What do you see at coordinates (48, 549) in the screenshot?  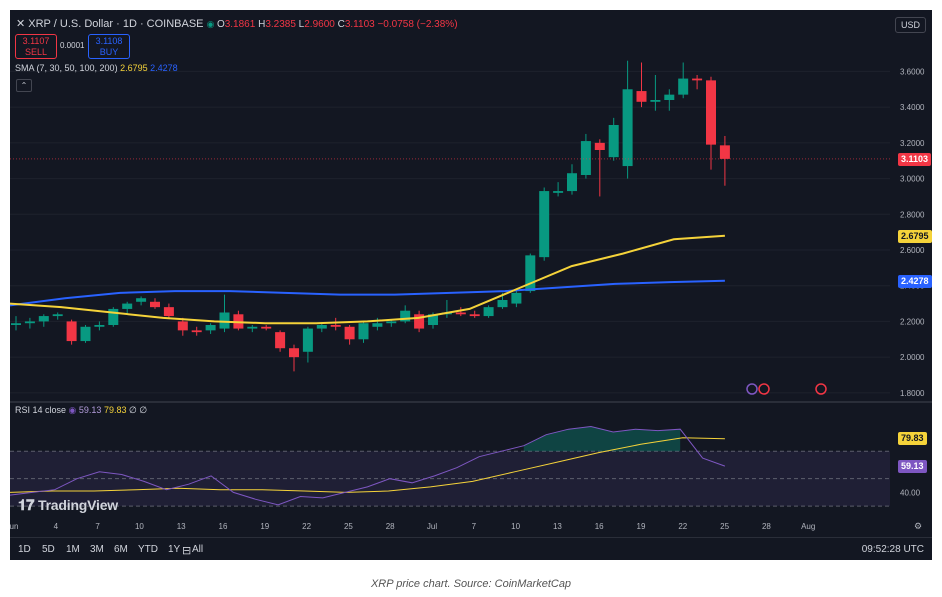 I see `range-button-5d: 5D` at bounding box center [48, 549].